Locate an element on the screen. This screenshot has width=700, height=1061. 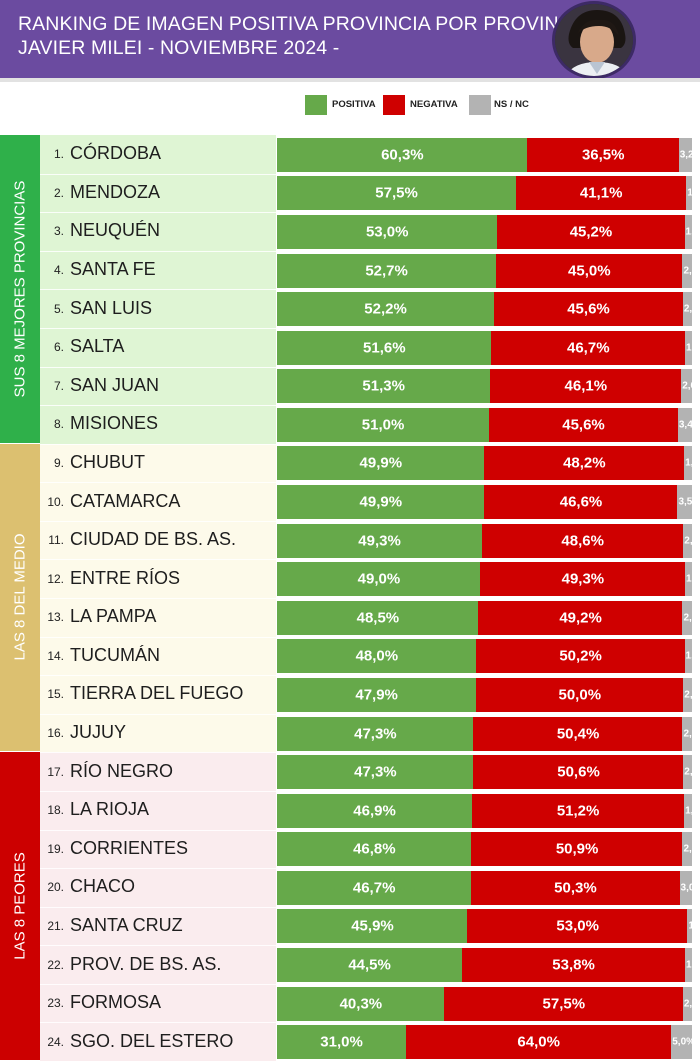
stacked-bar: 48,5% 49,2% 2,3 is located at coordinates (484, 617).